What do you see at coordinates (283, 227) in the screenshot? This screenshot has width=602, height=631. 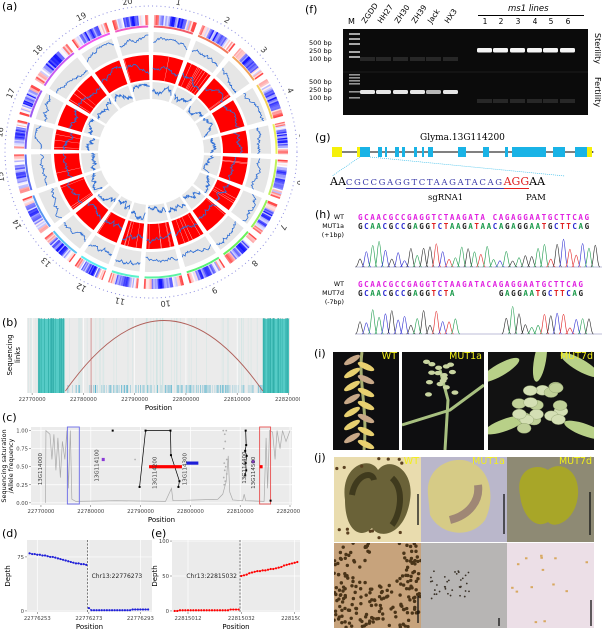 I see `chromosome-label: 7` at bounding box center [283, 227].